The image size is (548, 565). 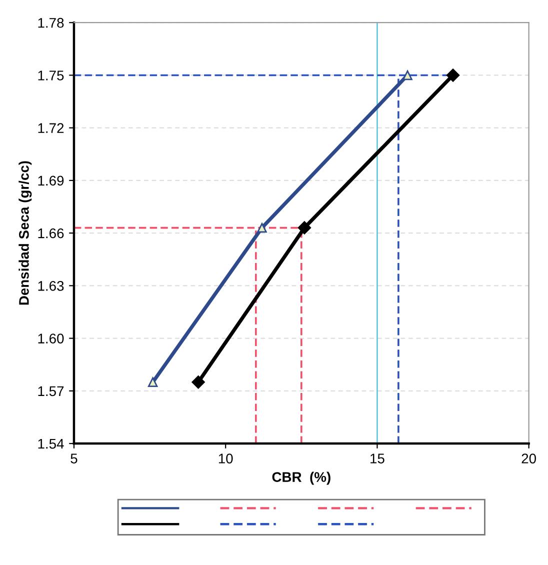 I want to click on x-tick-label: 10, so click(x=225, y=459).